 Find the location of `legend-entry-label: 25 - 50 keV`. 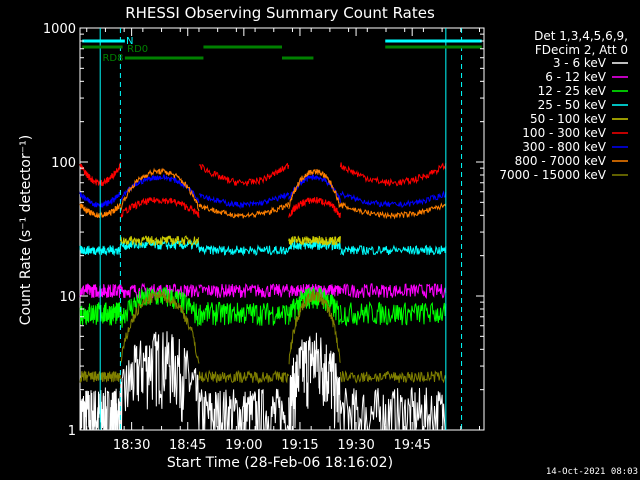

legend-entry-label: 25 - 50 keV is located at coordinates (572, 105).